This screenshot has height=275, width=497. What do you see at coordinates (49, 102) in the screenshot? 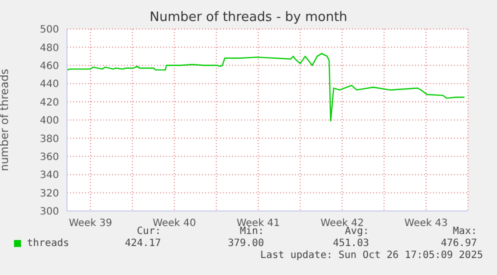
I see `y-tick-label: 420` at bounding box center [49, 102].